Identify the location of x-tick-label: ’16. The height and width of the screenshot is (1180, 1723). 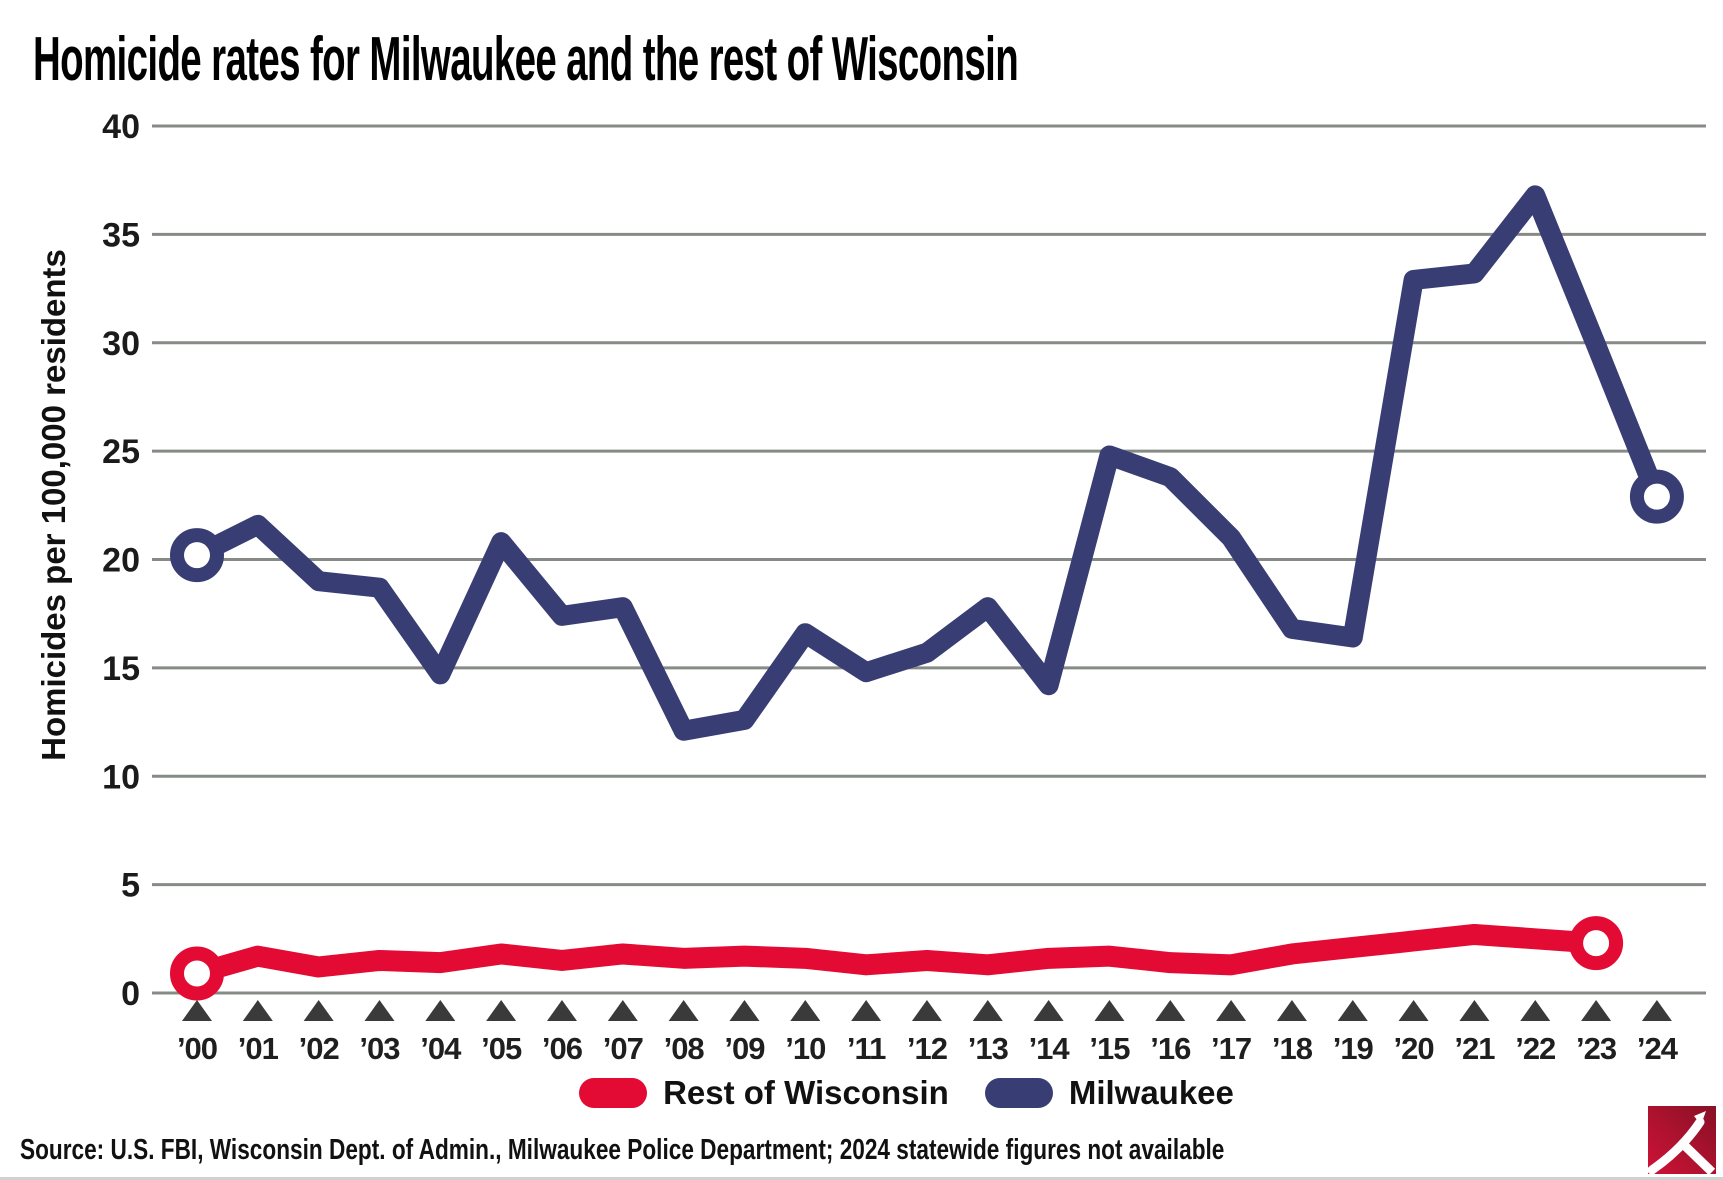
(1170, 1048).